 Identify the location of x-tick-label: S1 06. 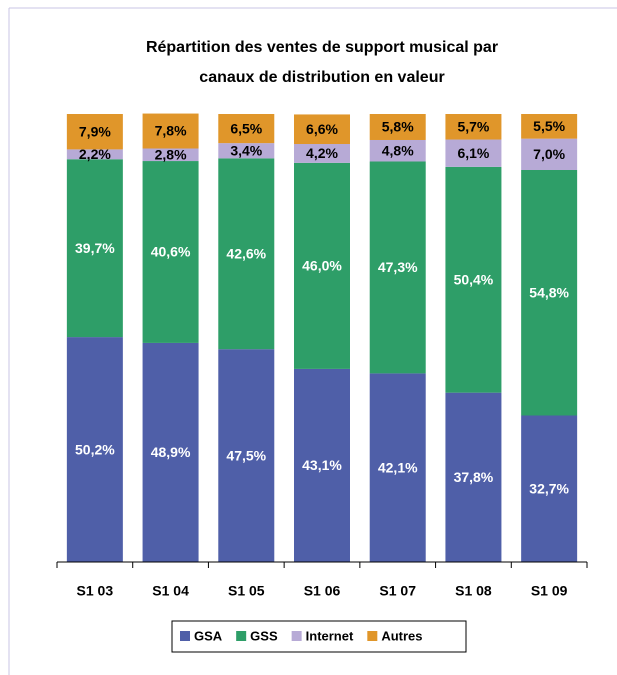
(322, 591).